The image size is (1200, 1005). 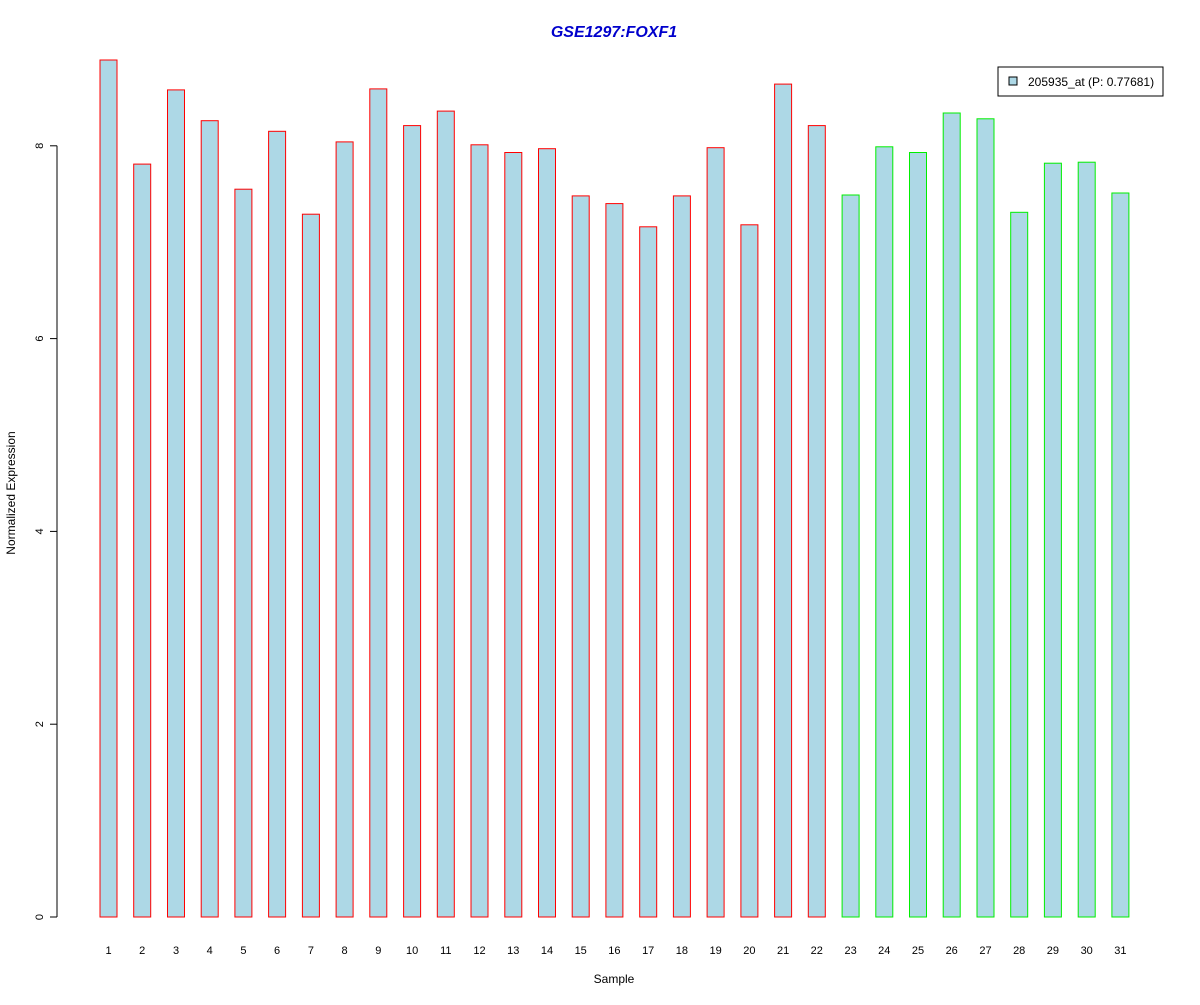 What do you see at coordinates (1053, 951) in the screenshot?
I see `x-tick-label: 29` at bounding box center [1053, 951].